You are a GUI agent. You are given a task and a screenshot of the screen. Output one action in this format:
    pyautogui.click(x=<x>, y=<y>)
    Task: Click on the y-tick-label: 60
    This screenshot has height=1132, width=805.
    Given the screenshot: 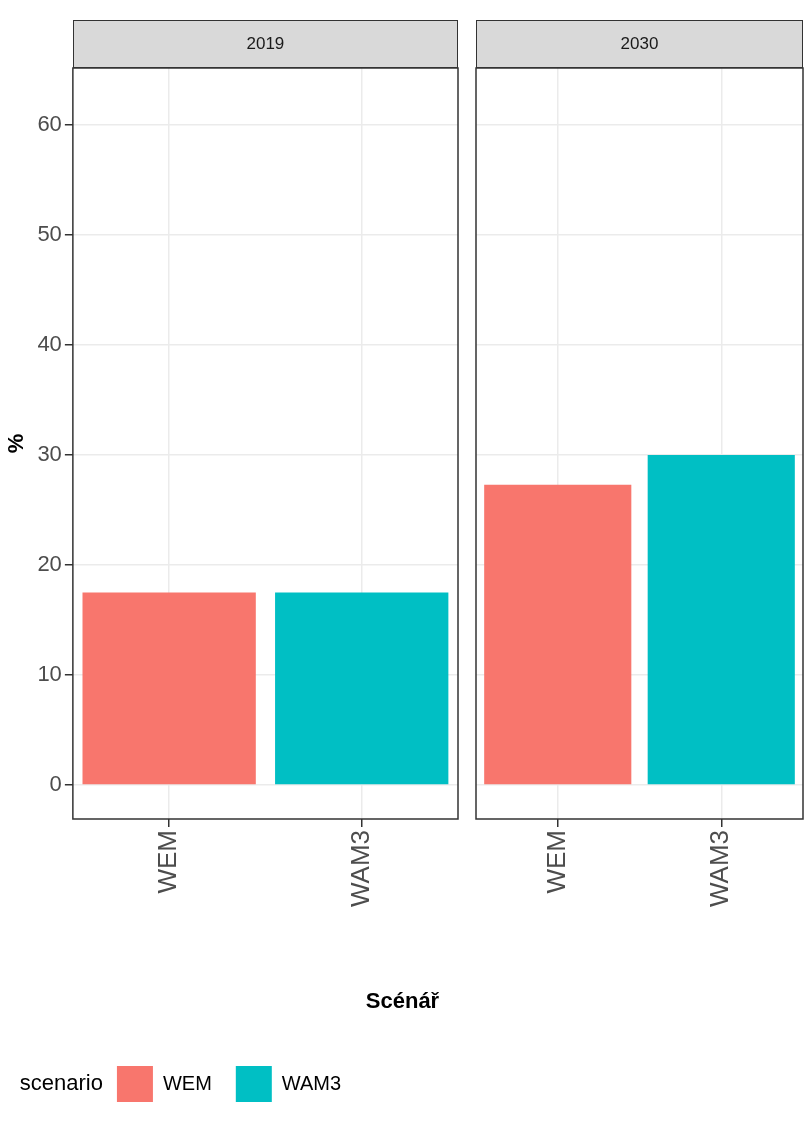 What is the action you would take?
    pyautogui.click(x=49, y=124)
    